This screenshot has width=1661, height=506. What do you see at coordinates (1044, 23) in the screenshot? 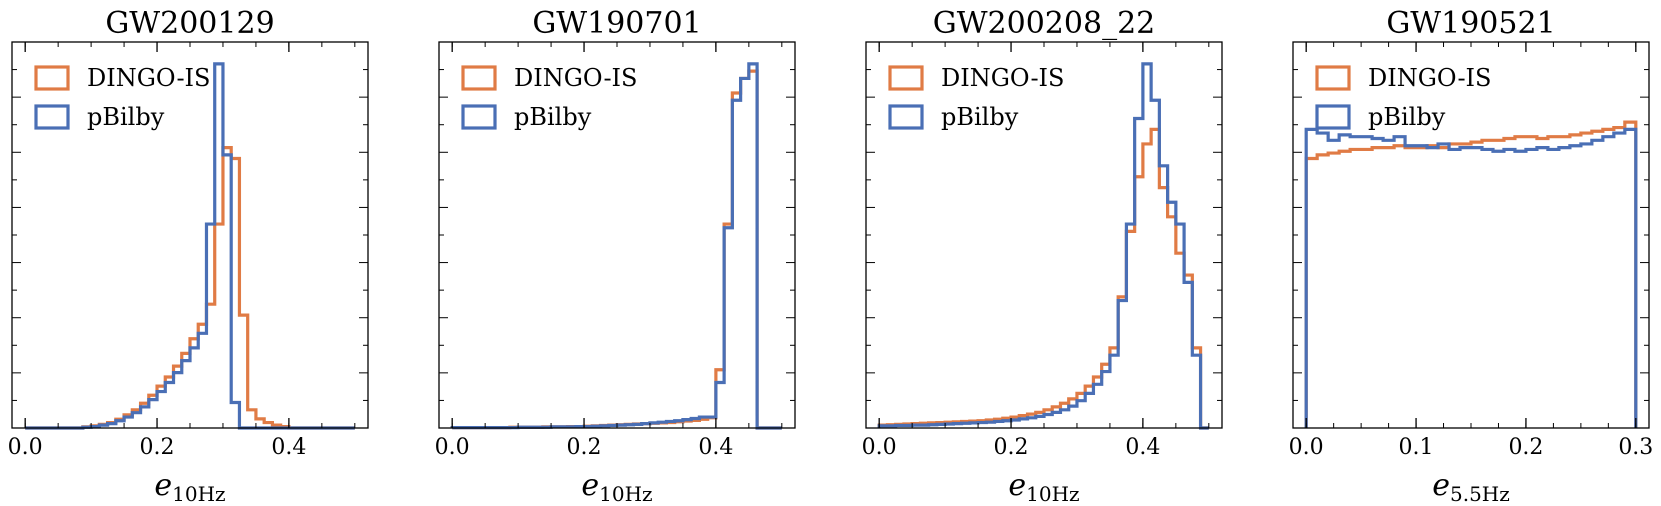
I see `panel-title: GW200208_22` at bounding box center [1044, 23].